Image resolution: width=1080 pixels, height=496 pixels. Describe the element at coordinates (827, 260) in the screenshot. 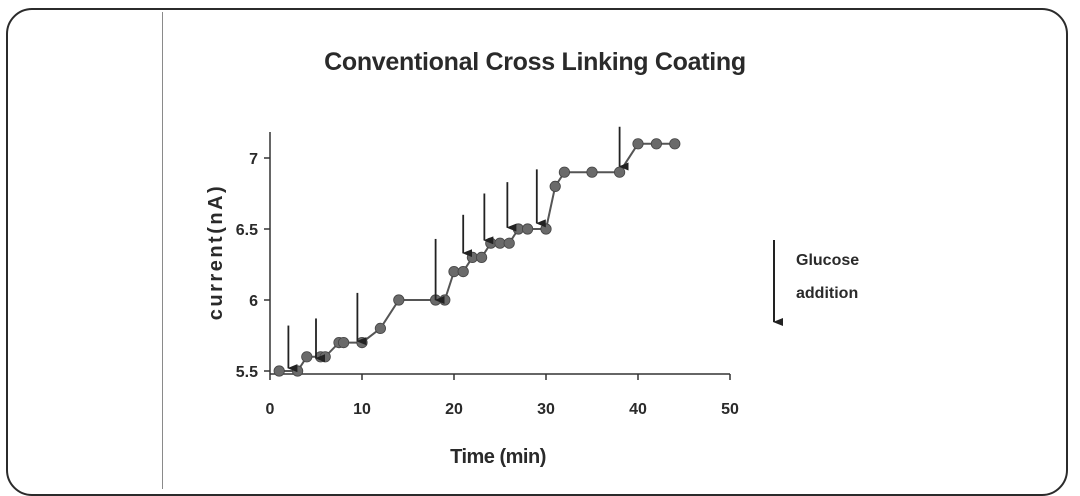

I see `legend-label-line-1: Glucose` at that location.